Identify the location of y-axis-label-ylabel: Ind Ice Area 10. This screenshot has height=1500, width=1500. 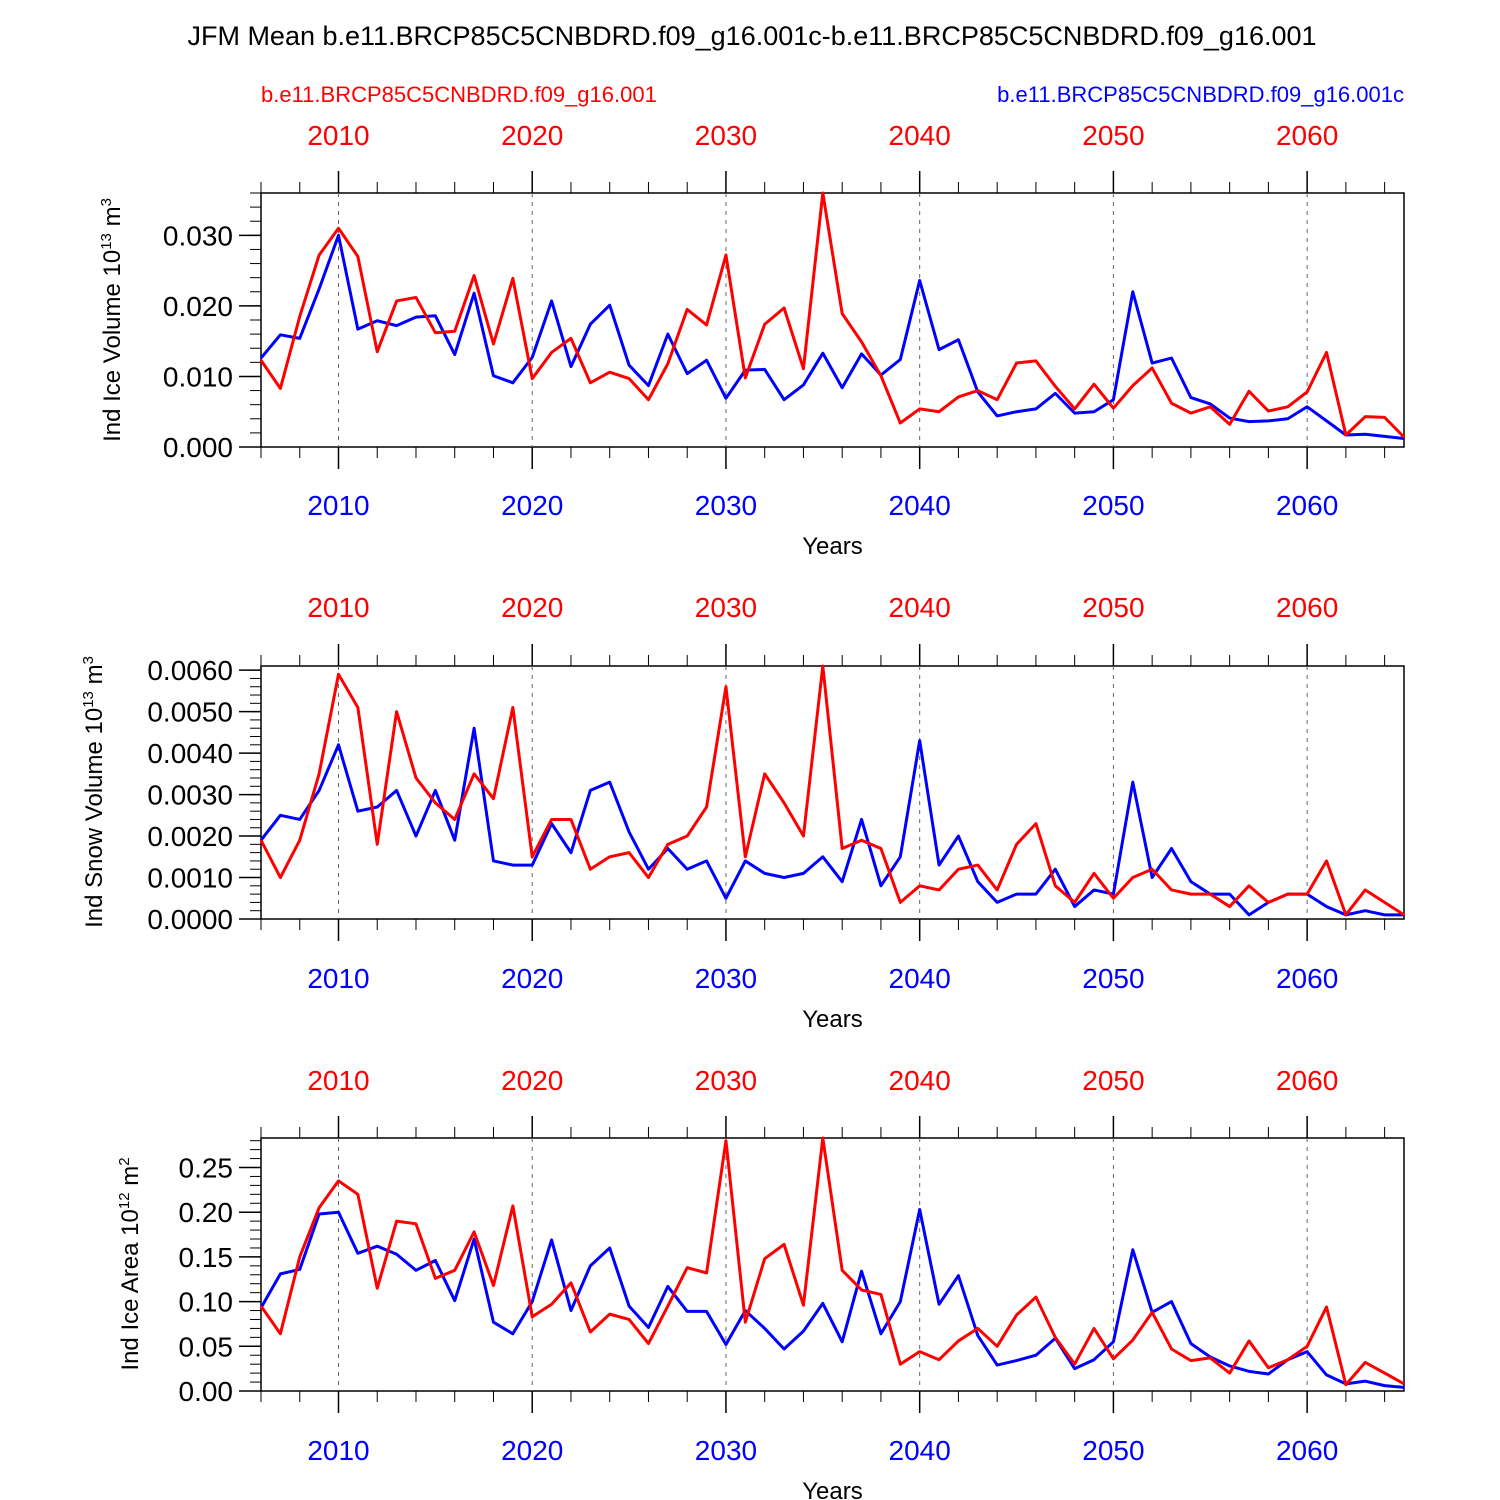
(130, 1289).